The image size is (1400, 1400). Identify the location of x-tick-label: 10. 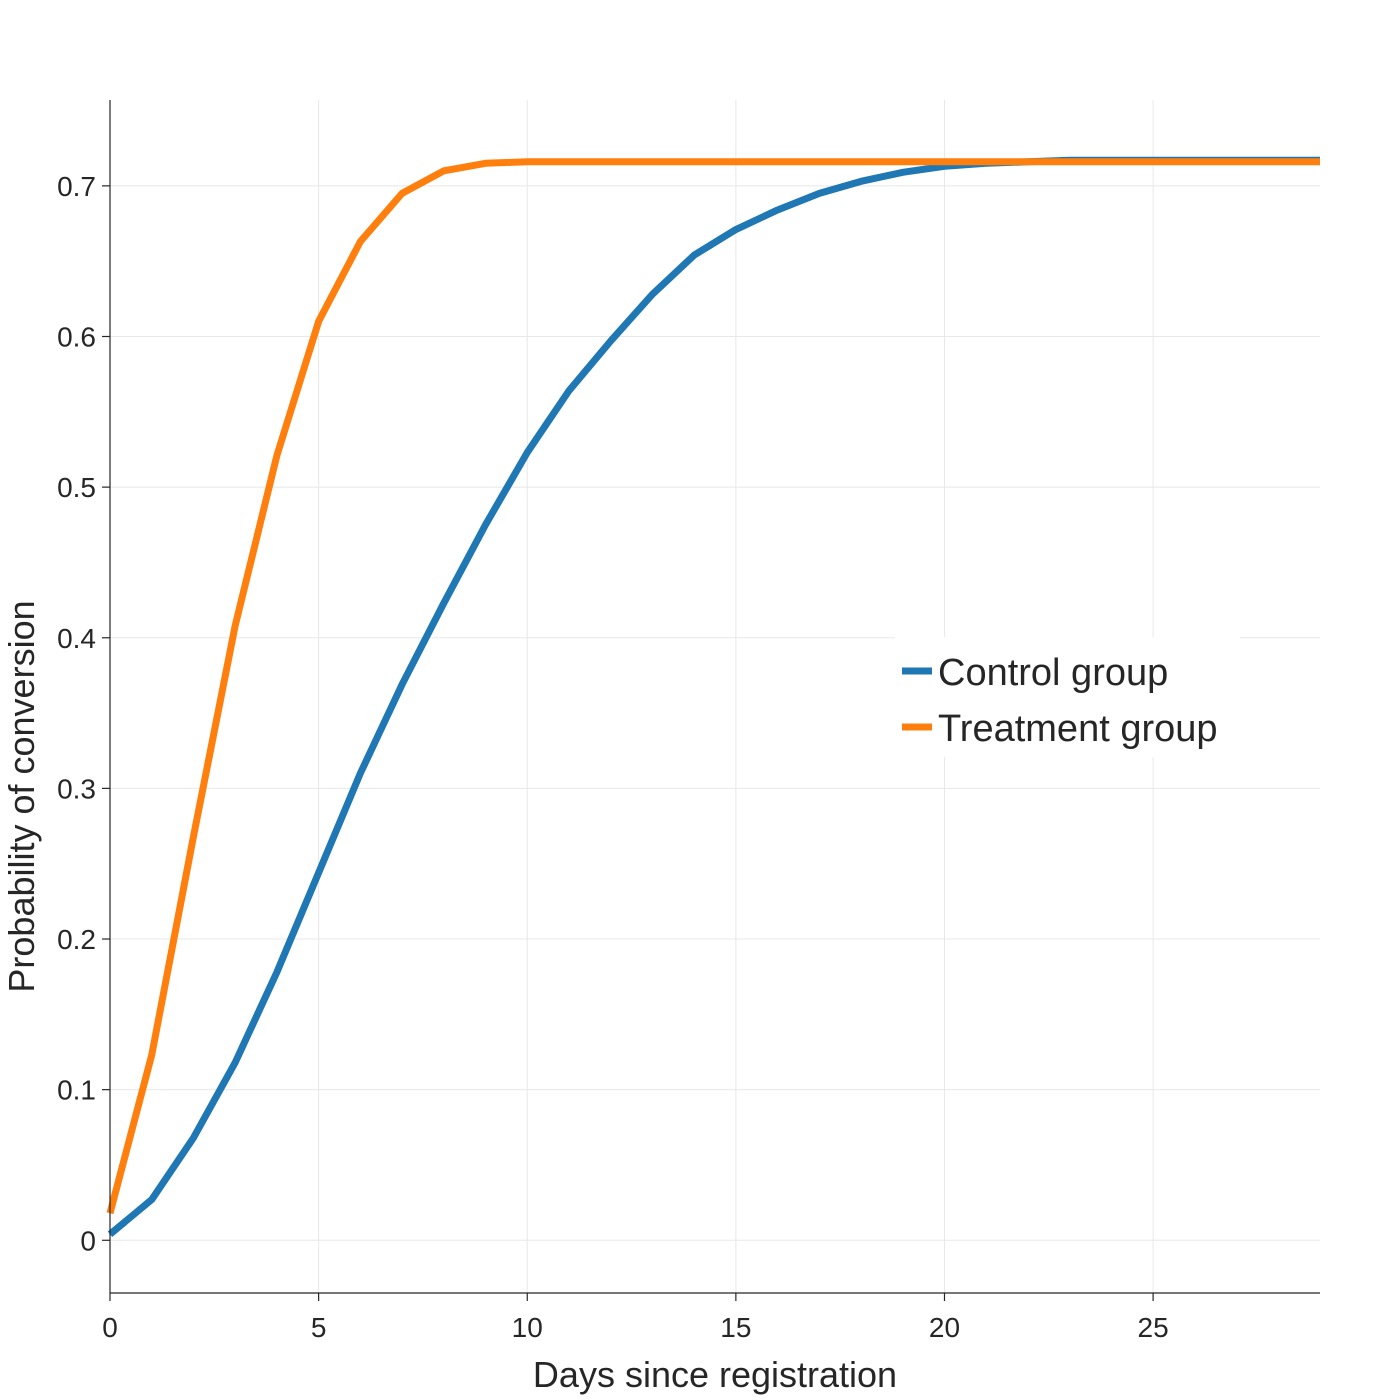
(527, 1327).